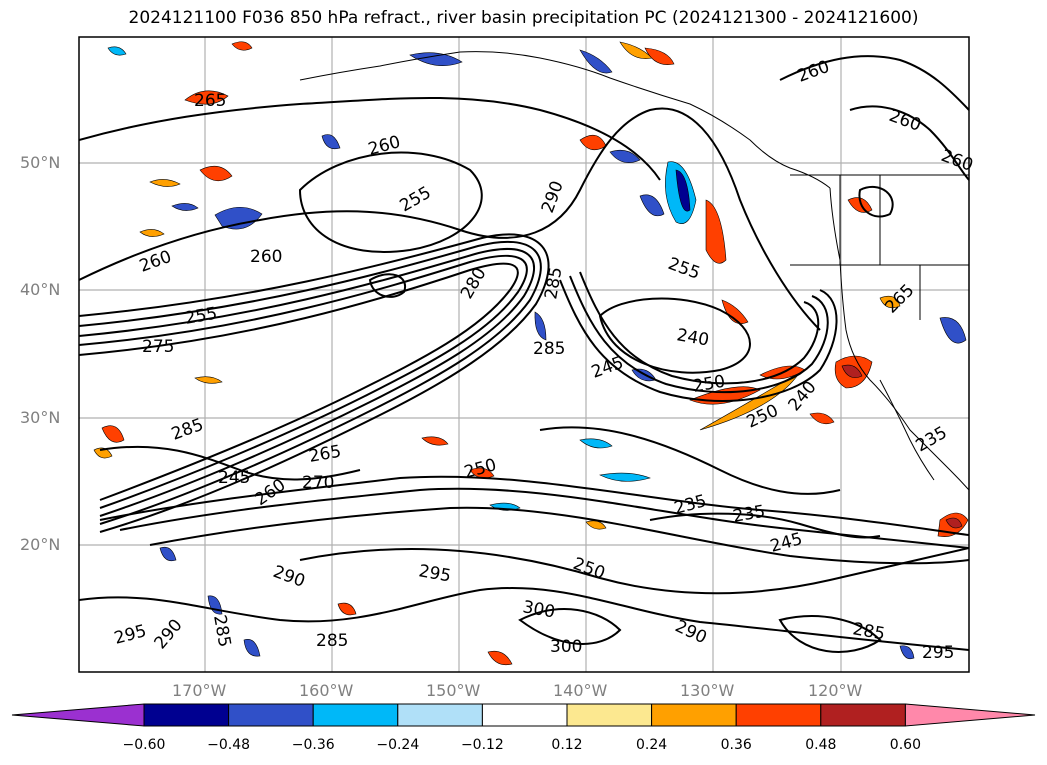 The image size is (1047, 765). I want to click on colorbar-tick: 0.24, so click(652, 745).